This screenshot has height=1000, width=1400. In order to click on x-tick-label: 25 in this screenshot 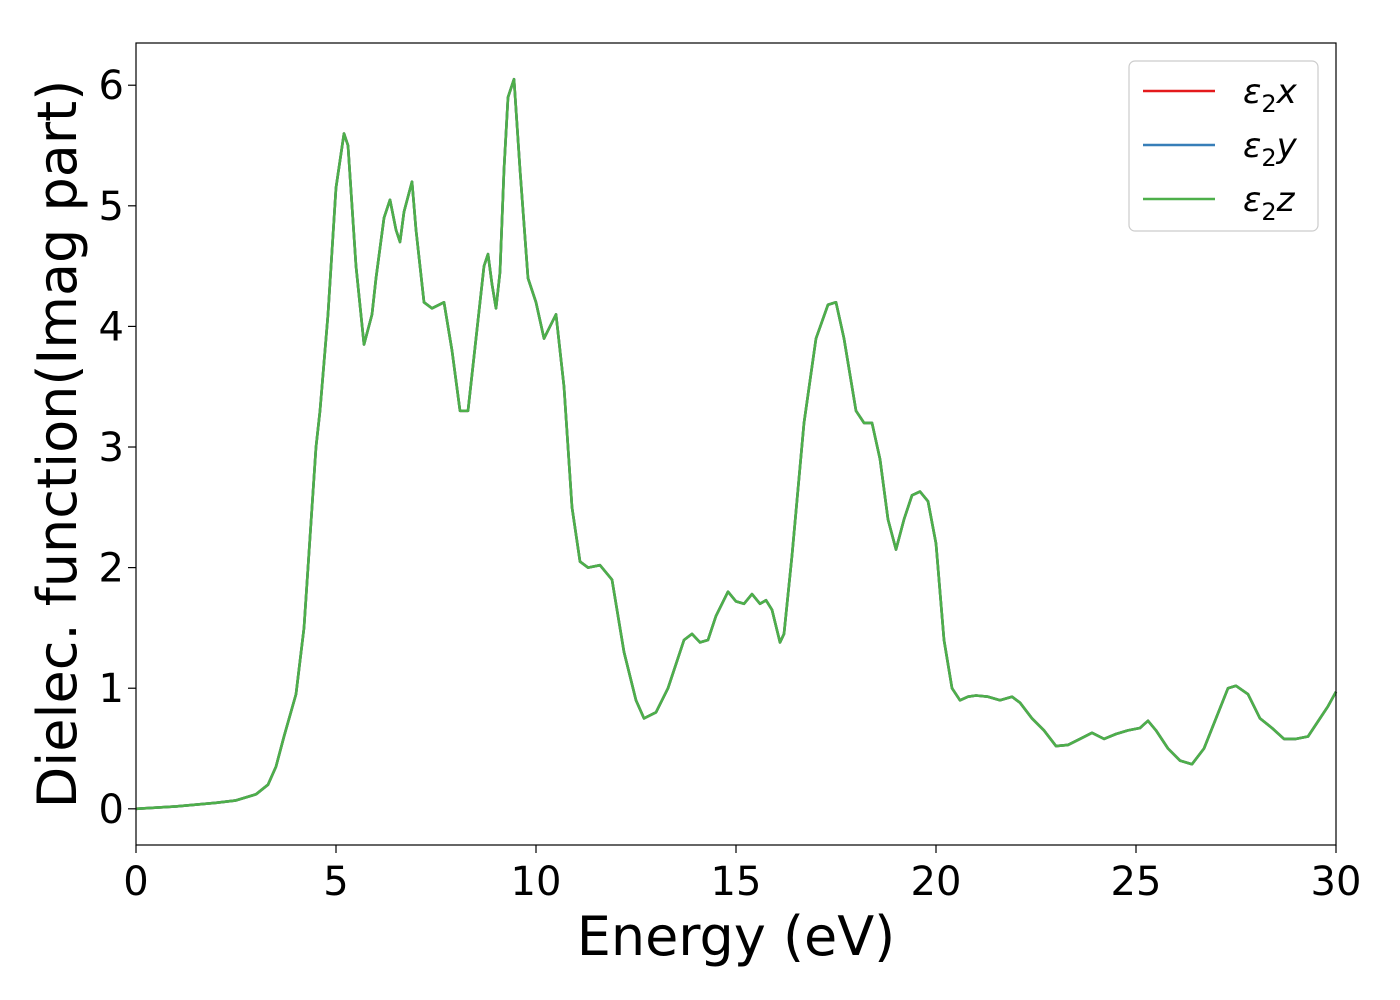, I will do `click(1136, 882)`.